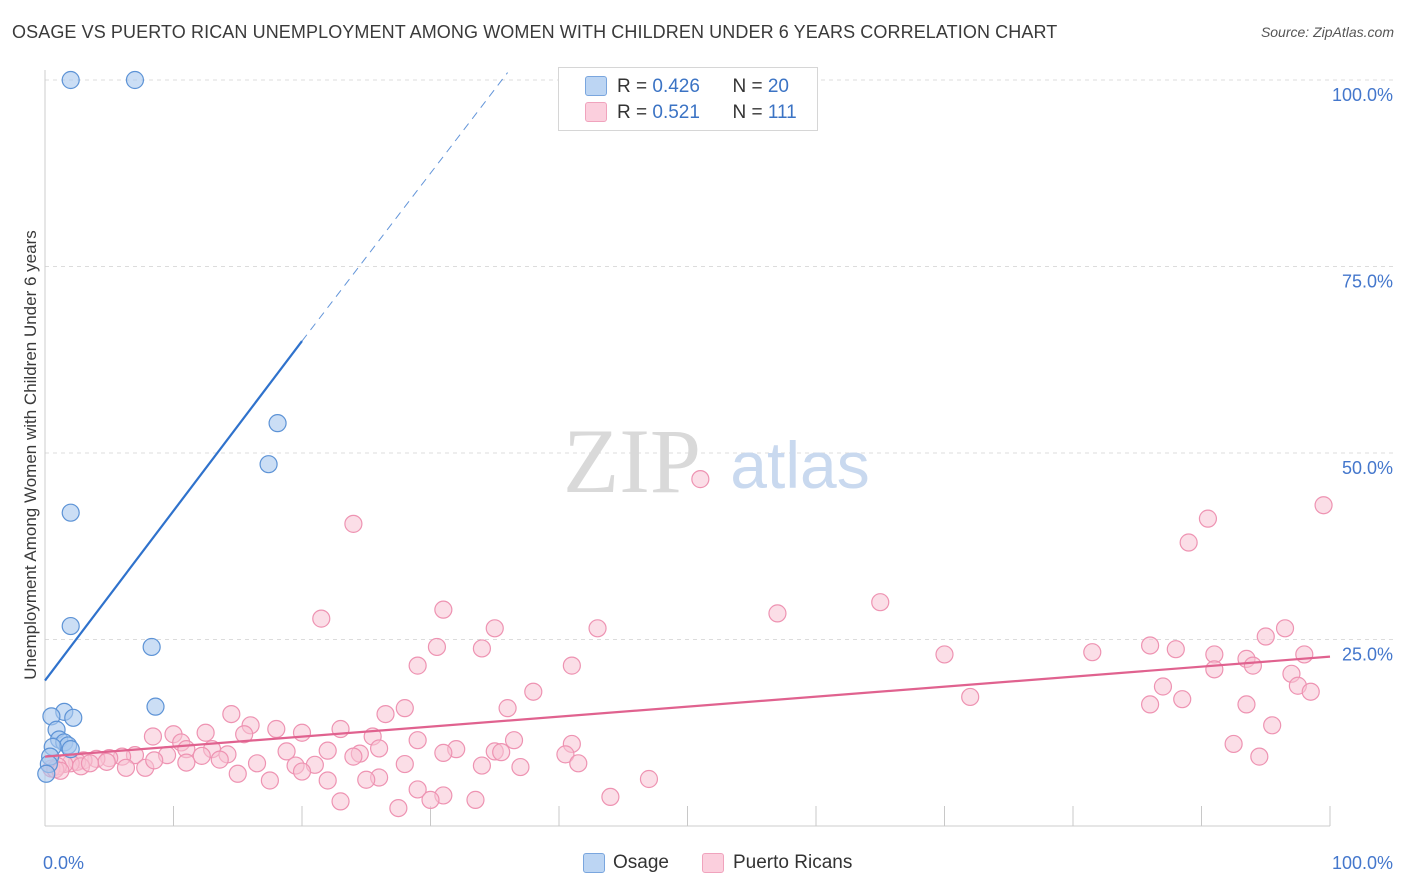 The height and width of the screenshot is (892, 1406). What do you see at coordinates (750, 86) in the screenshot?
I see `osage-n-label: N =` at bounding box center [750, 86].